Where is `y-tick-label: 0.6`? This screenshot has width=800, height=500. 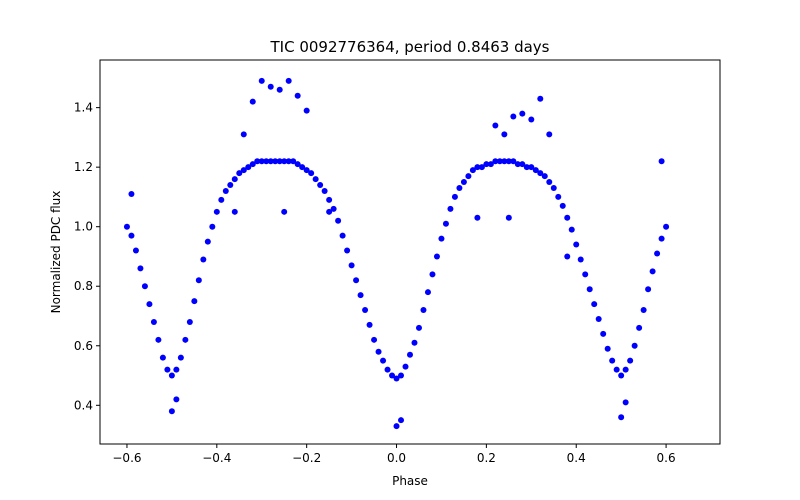 y-tick-label: 0.6 is located at coordinates (83, 346).